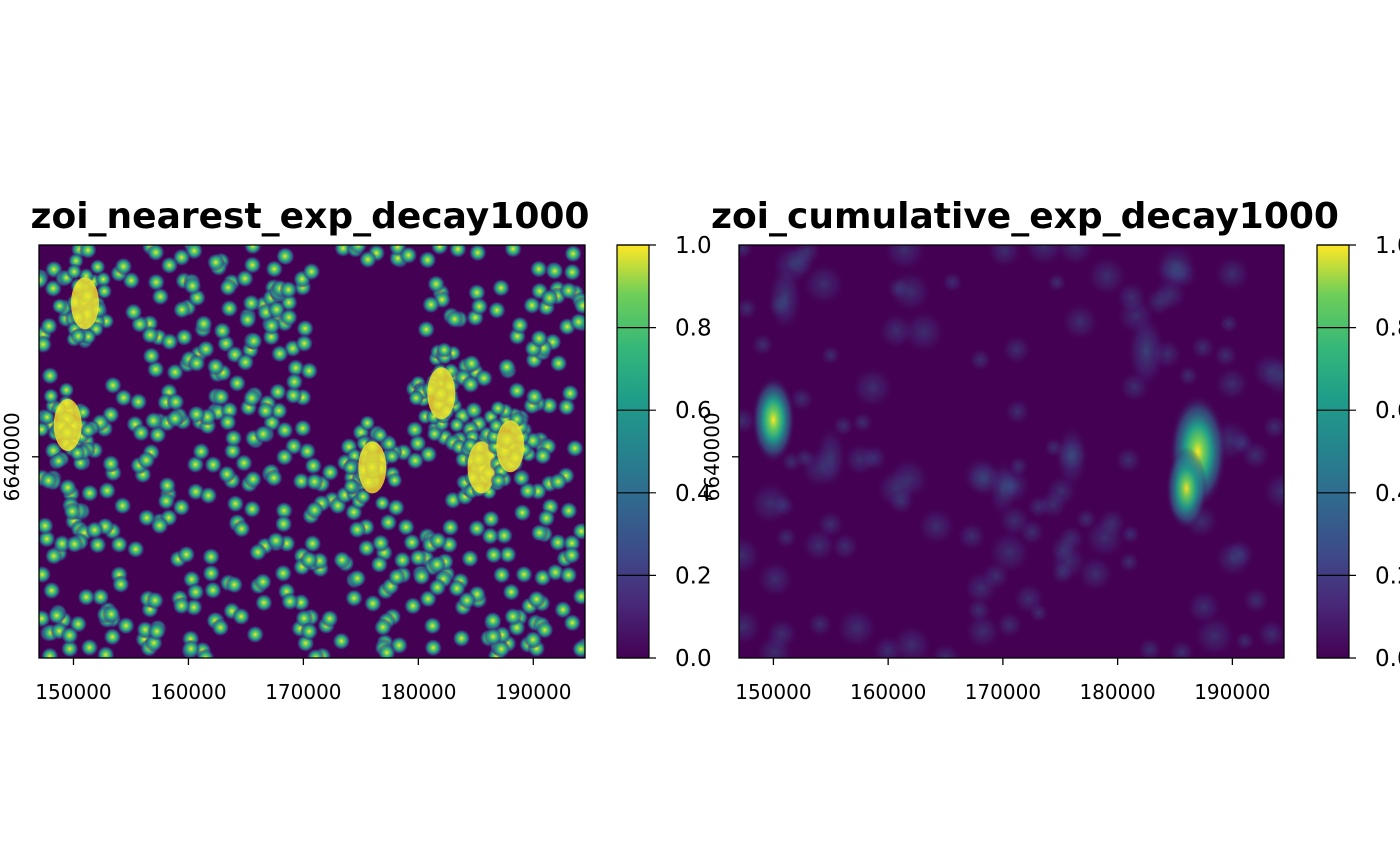 Image resolution: width=1400 pixels, height=866 pixels. What do you see at coordinates (1232, 692) in the screenshot?
I see `x-tick-label: 190000` at bounding box center [1232, 692].